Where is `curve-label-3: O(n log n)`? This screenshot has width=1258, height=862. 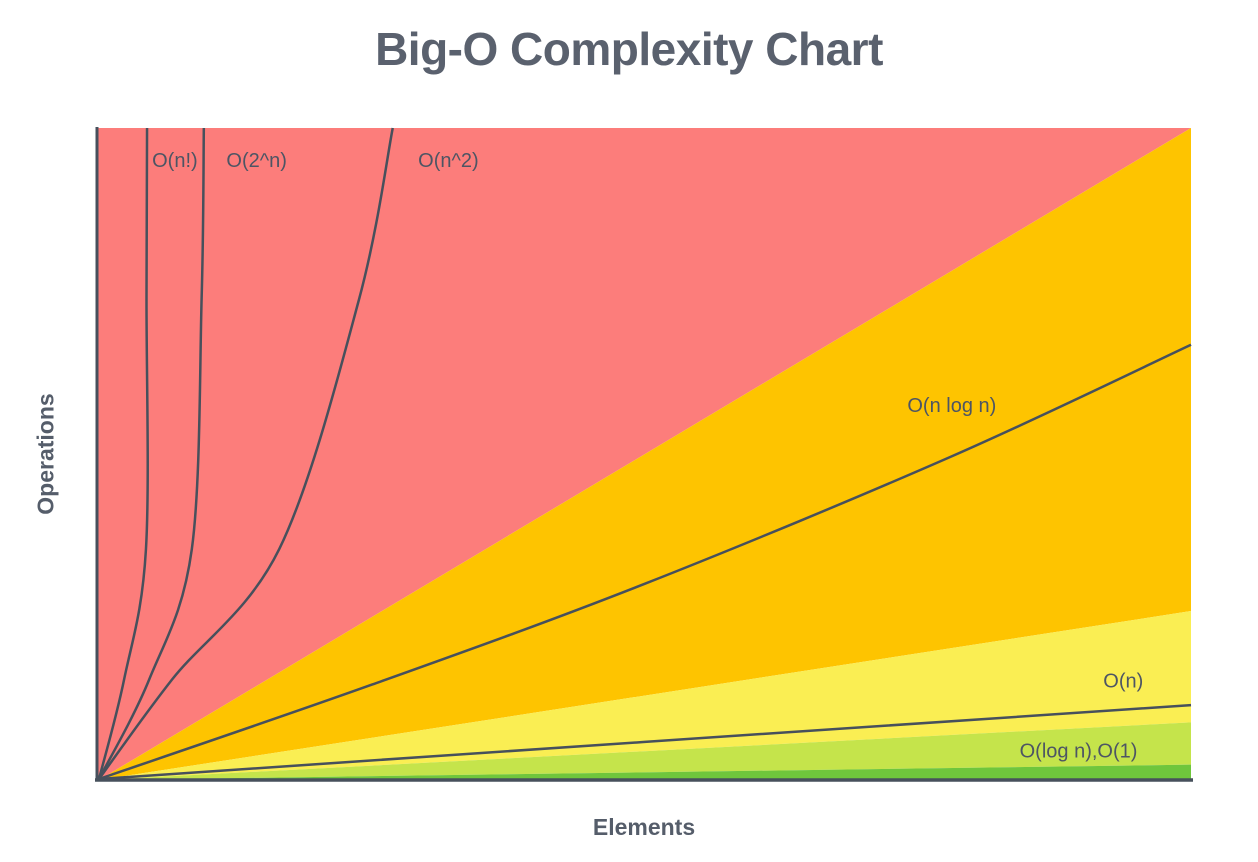 curve-label-3: O(n log n) is located at coordinates (951, 406).